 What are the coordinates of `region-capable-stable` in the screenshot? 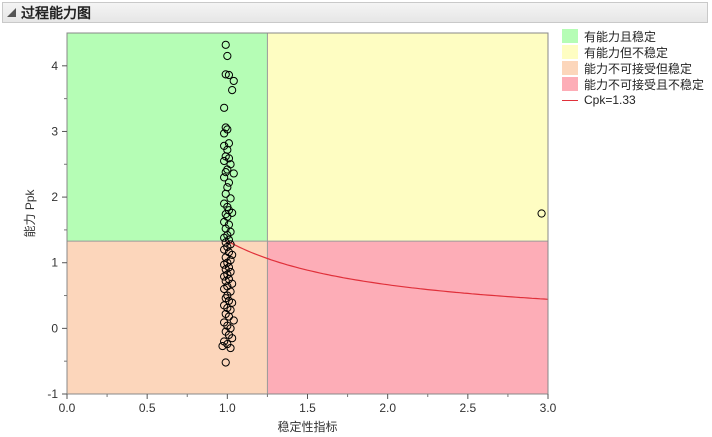 It's located at (167, 137).